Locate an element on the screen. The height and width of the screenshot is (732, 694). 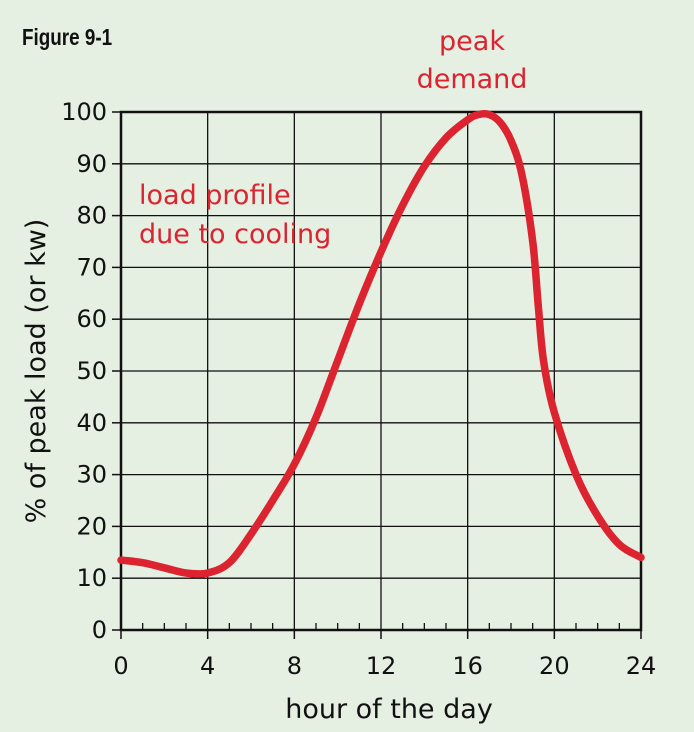
x-minor-ticks is located at coordinates (381, 626).